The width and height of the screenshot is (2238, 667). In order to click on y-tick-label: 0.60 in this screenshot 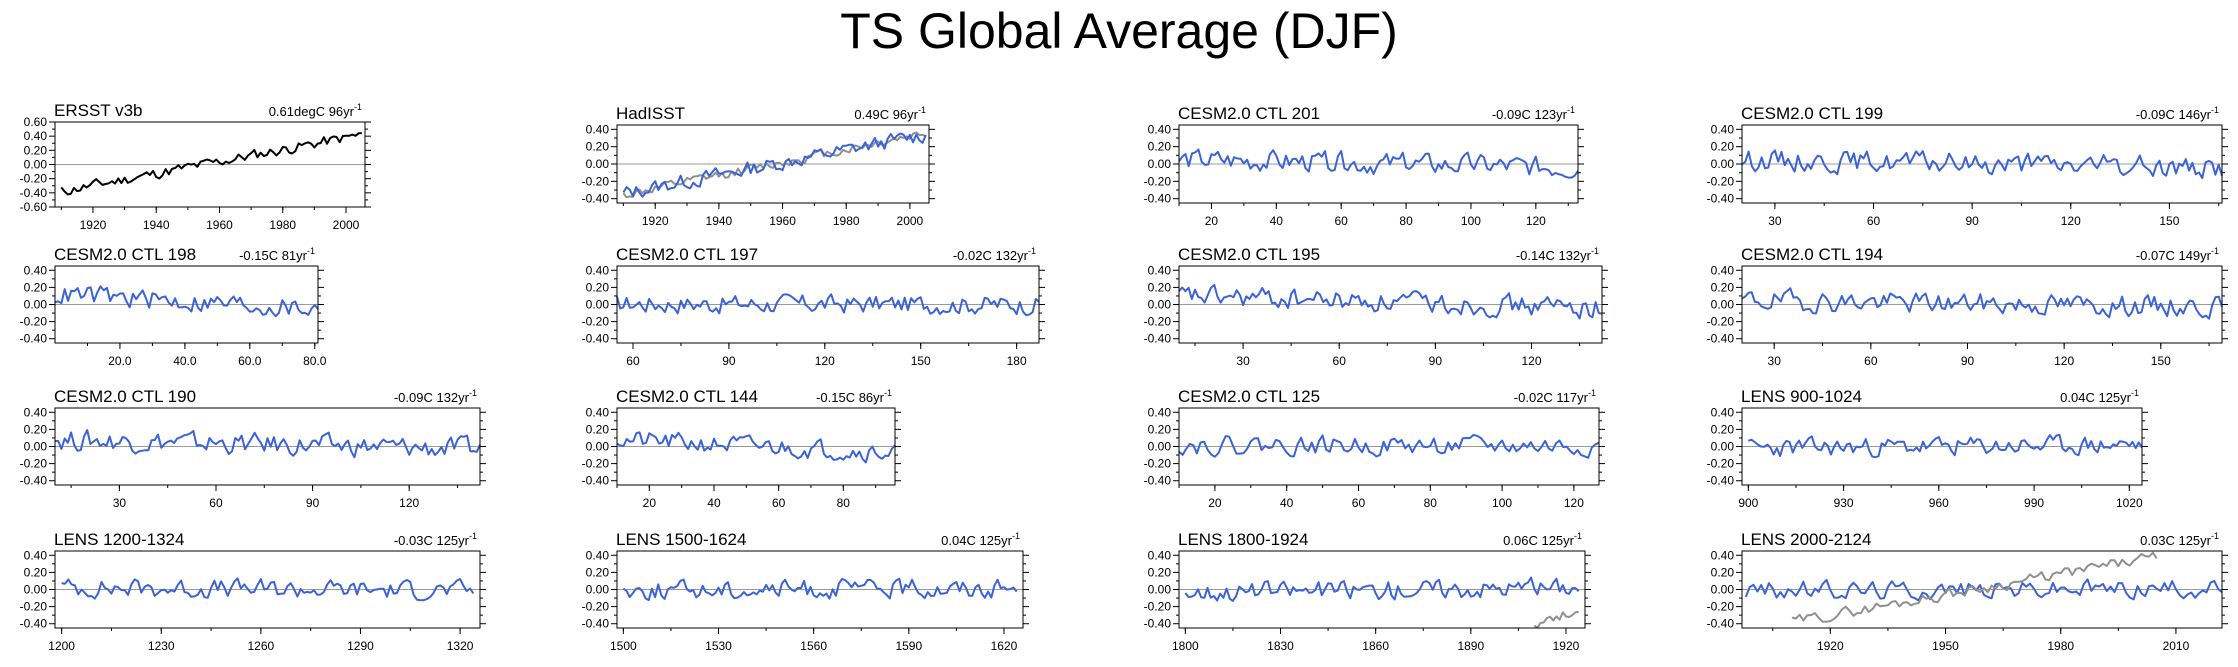, I will do `click(36, 122)`.